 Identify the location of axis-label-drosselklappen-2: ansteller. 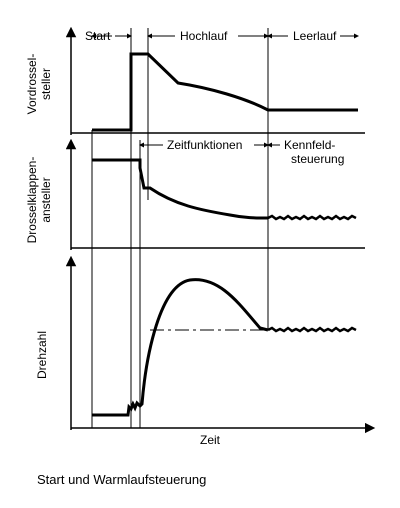
(46, 199).